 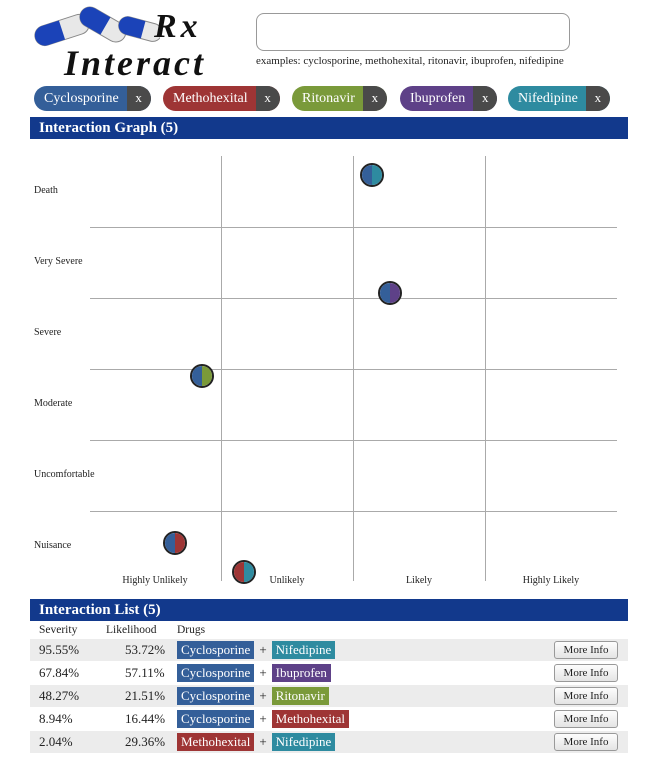 I want to click on likelihood-value: 21.51%, so click(x=145, y=695).